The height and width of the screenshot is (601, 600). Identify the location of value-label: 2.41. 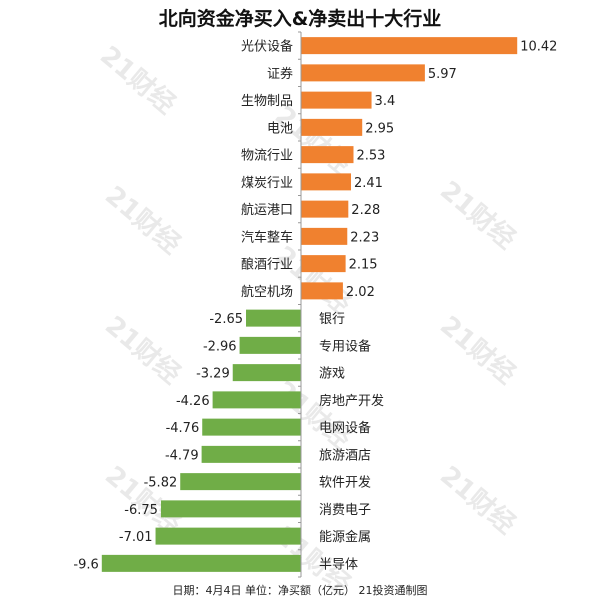
(368, 183).